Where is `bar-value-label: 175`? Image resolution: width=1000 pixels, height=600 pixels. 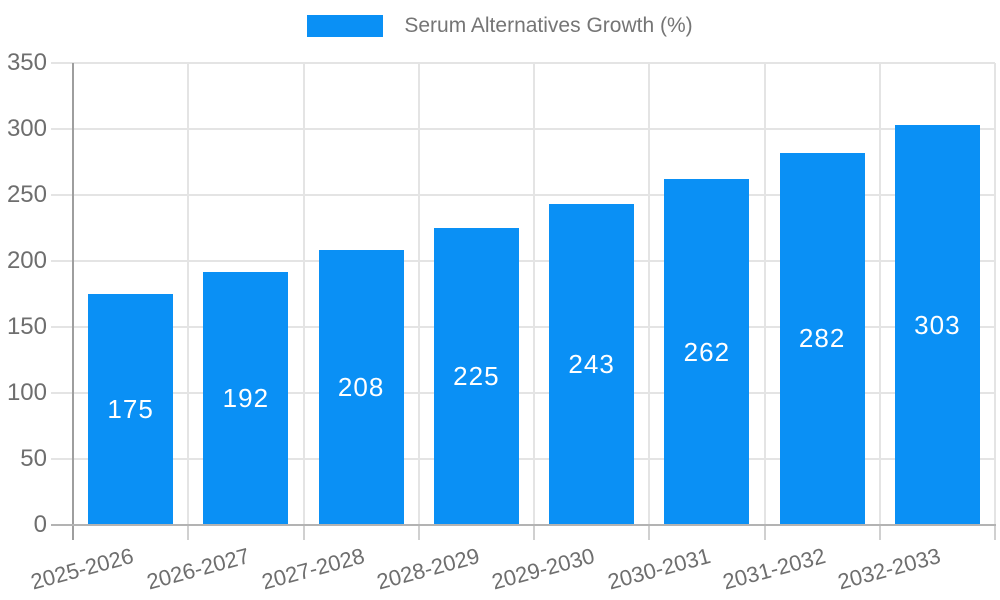
bar-value-label: 175 is located at coordinates (130, 409).